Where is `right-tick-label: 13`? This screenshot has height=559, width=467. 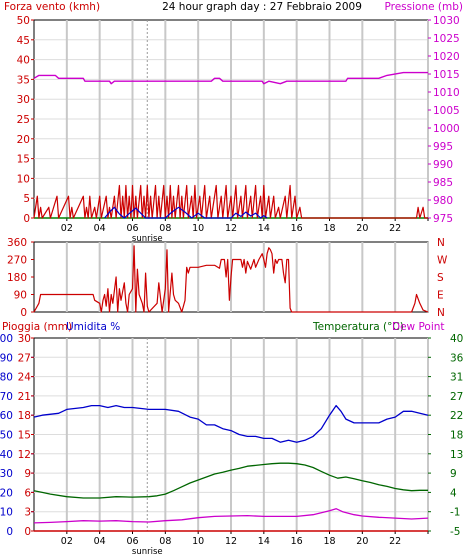
right-tick-label: 13 is located at coordinates (456, 455).